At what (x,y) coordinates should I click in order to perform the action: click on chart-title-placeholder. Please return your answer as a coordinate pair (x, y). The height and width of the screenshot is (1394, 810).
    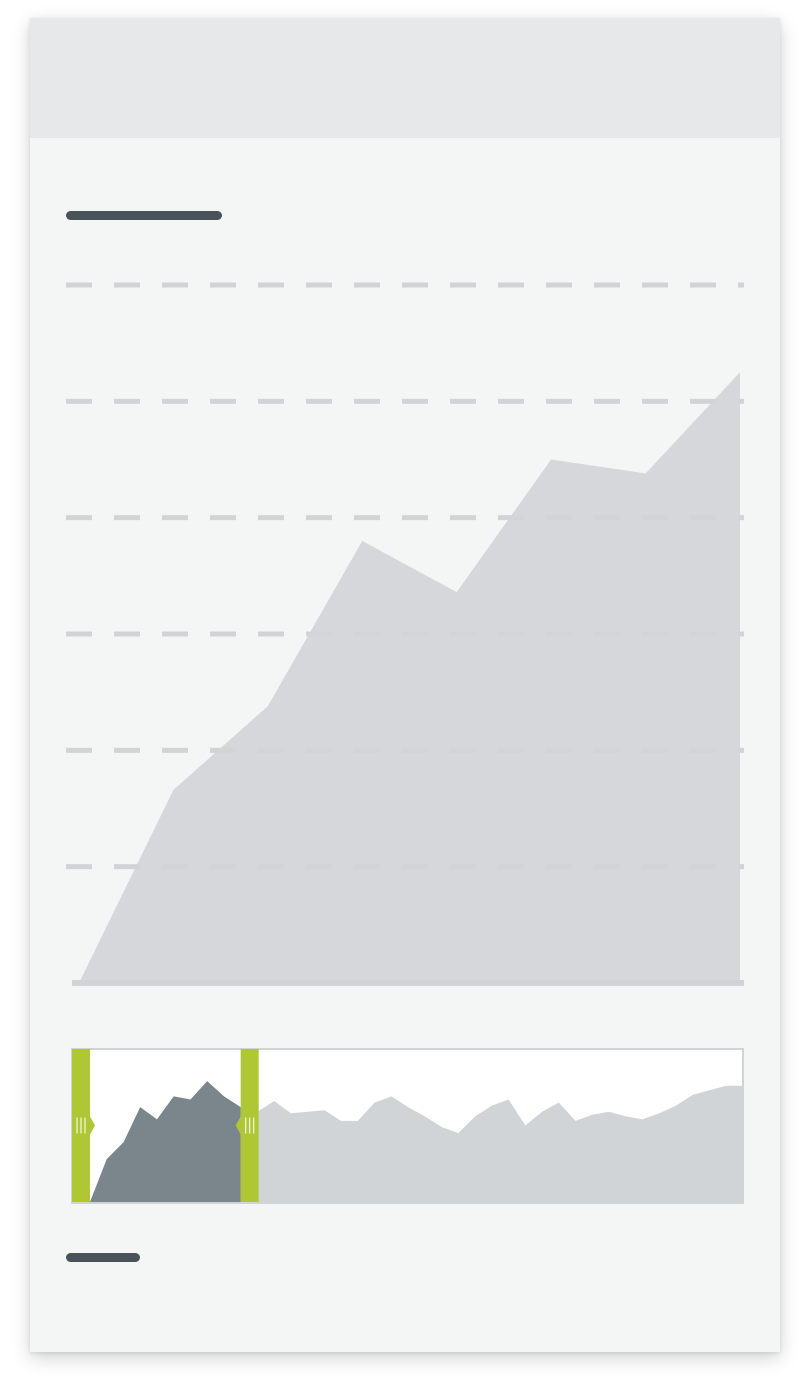
    Looking at the image, I should click on (144, 215).